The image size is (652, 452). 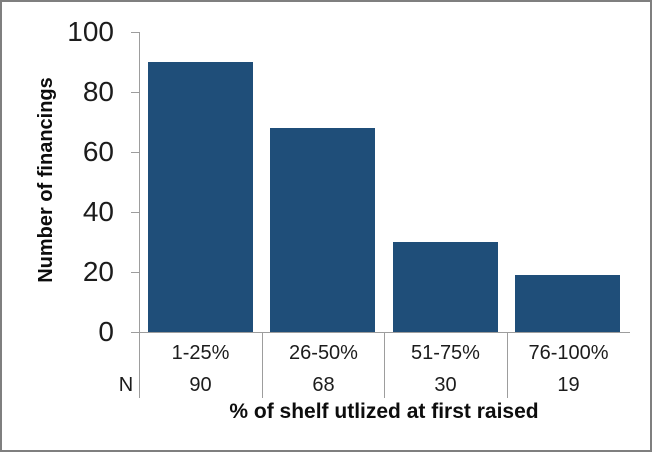 I want to click on x-axis-title: % of shelf utlized at first raised, so click(x=384, y=411).